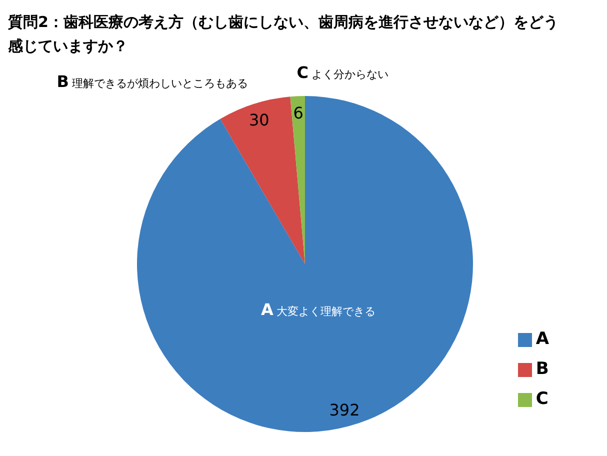 This screenshot has width=607, height=456. I want to click on legend-label: B, so click(542, 369).